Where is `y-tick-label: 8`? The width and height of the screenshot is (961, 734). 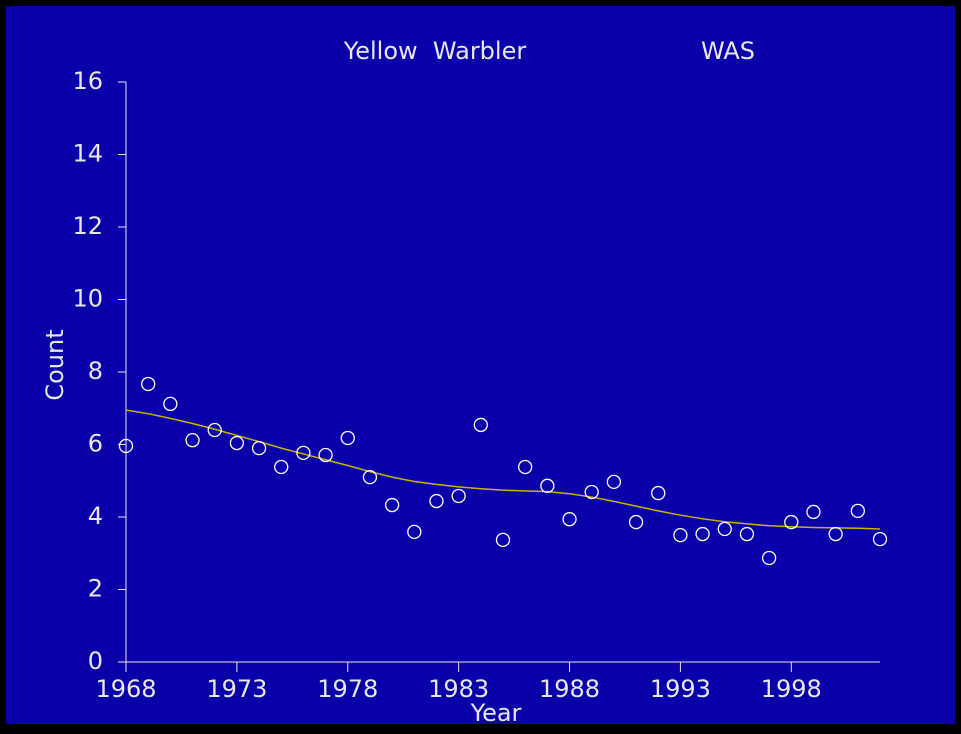 y-tick-label: 8 is located at coordinates (95, 371).